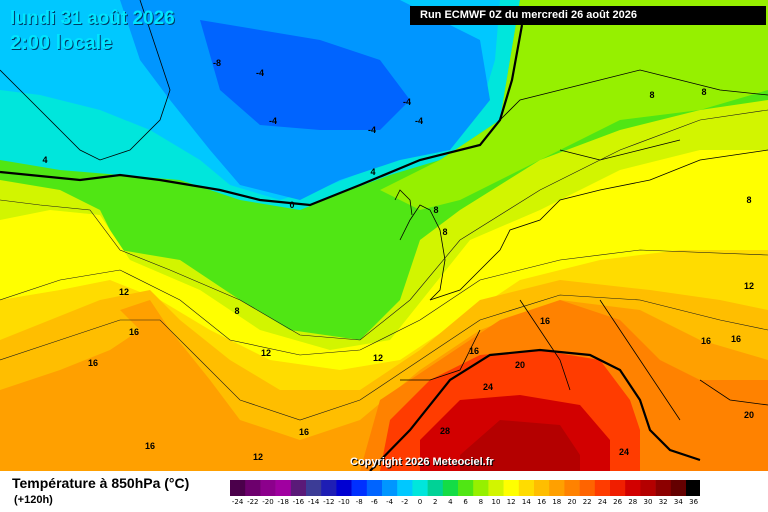  Describe the element at coordinates (618, 502) in the screenshot. I see `colorbar-label: 26` at that location.